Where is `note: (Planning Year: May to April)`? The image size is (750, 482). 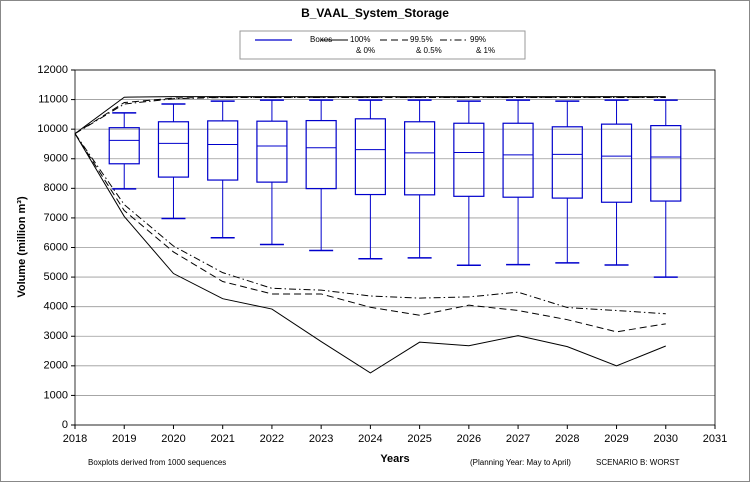
note: (Planning Year: May to April) is located at coordinates (520, 462).